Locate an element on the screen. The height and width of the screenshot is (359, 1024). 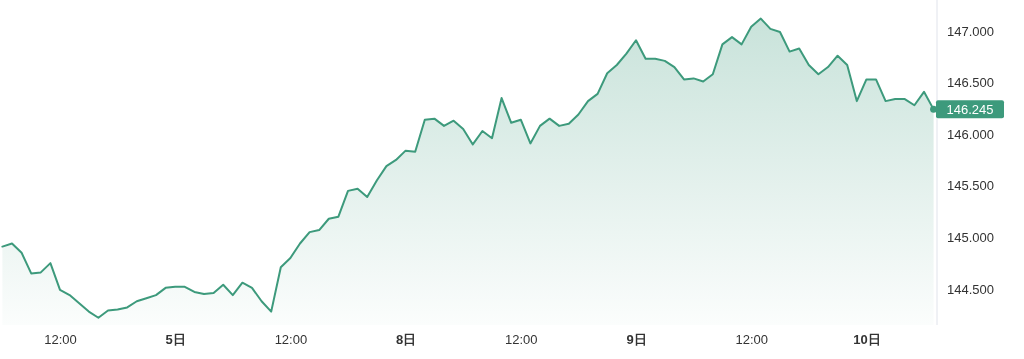
x-tick-label: 8日 is located at coordinates (406, 340).